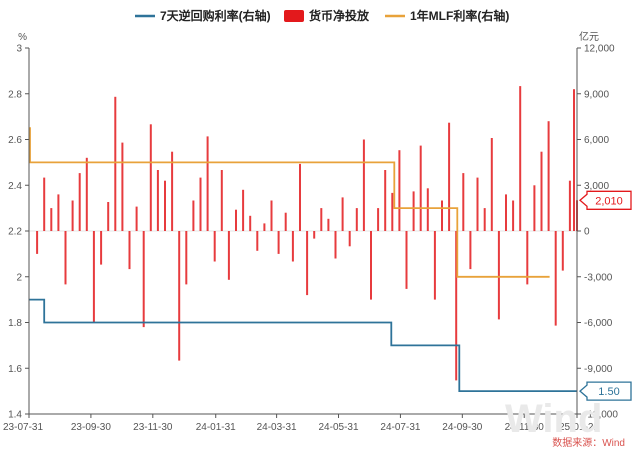 Image resolution: width=640 pixels, height=453 pixels. What do you see at coordinates (601, 415) in the screenshot?
I see `right-axis-tick-label: -12,000` at bounding box center [601, 415].